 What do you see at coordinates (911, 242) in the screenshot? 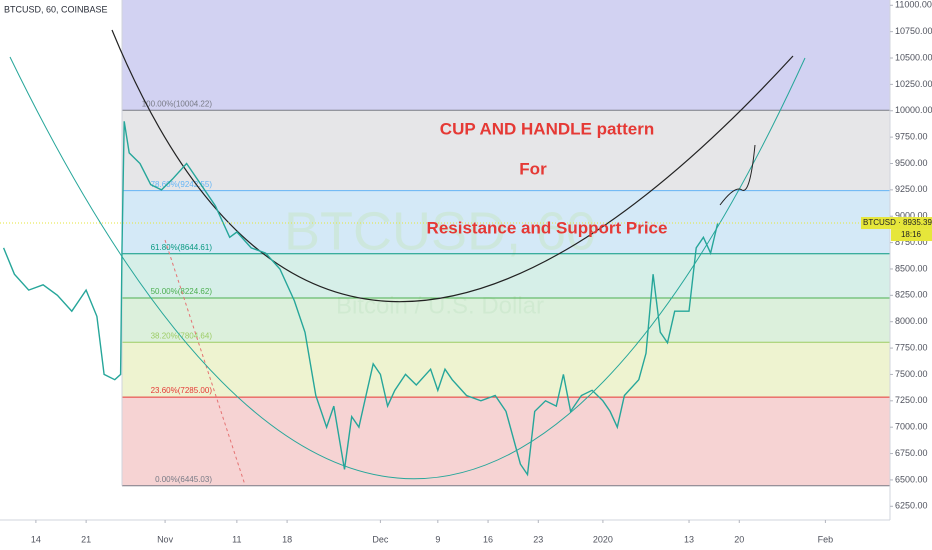
I see `y-tick-label: 8750.00` at bounding box center [911, 242].